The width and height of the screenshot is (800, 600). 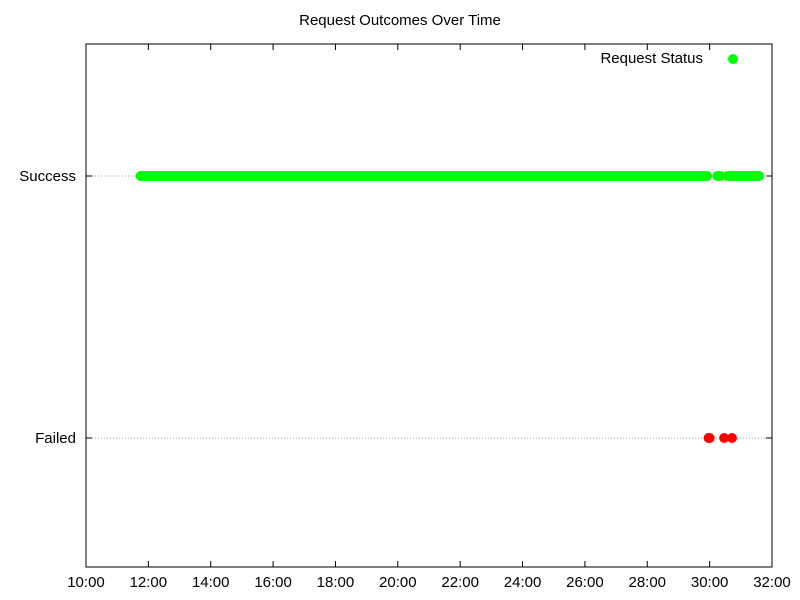 What do you see at coordinates (585, 582) in the screenshot?
I see `x-tick-label: 26:00` at bounding box center [585, 582].